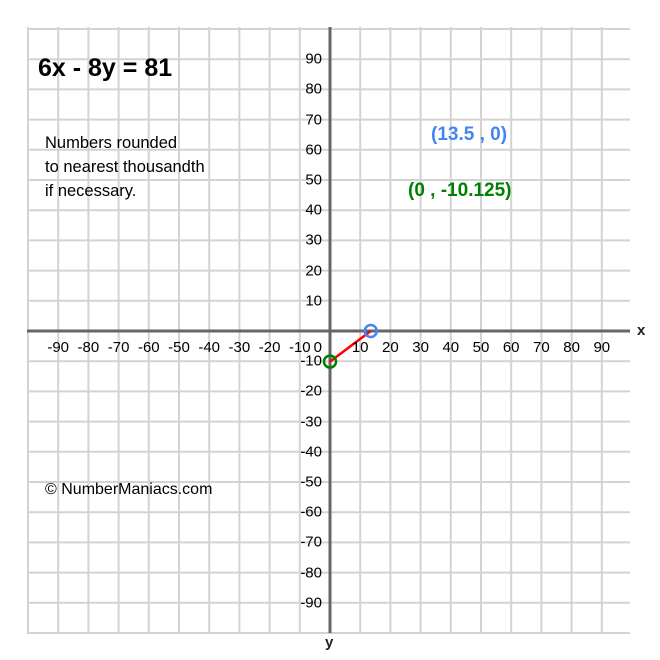  Describe the element at coordinates (313, 301) in the screenshot. I see `y-tick-10: 10` at that location.